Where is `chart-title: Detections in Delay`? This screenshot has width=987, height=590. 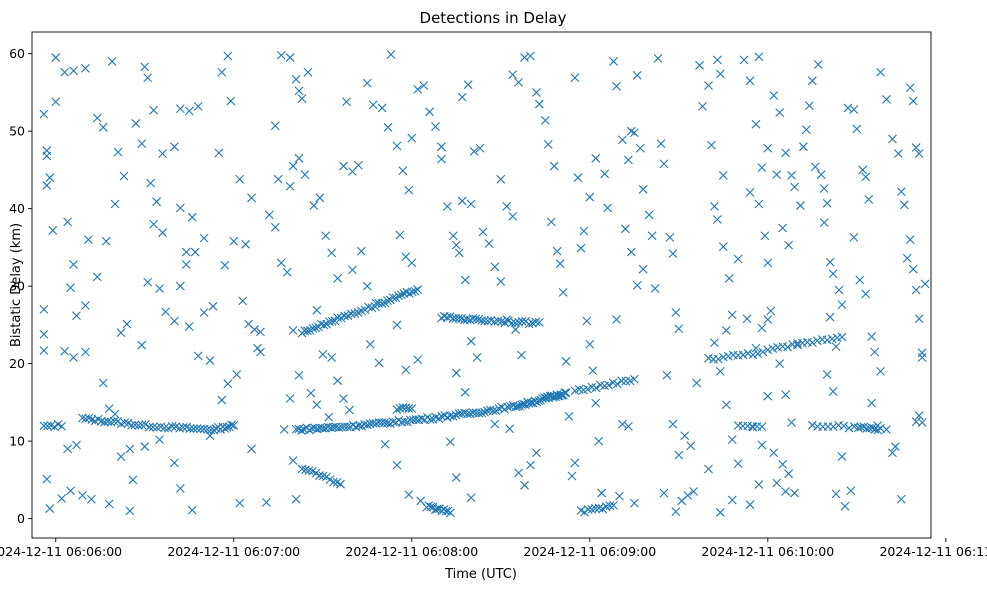
chart-title: Detections in Delay is located at coordinates (493, 18).